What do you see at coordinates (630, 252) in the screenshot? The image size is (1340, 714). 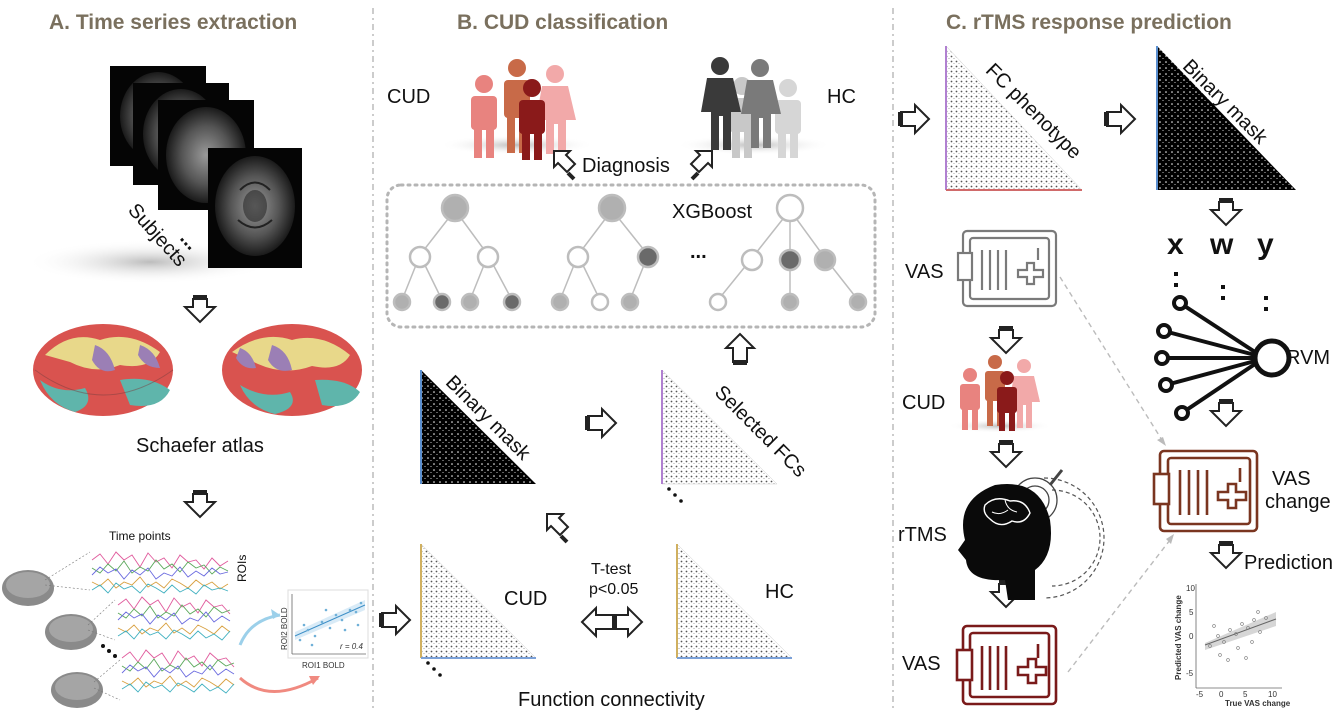 I see `tree-nodes` at bounding box center [630, 252].